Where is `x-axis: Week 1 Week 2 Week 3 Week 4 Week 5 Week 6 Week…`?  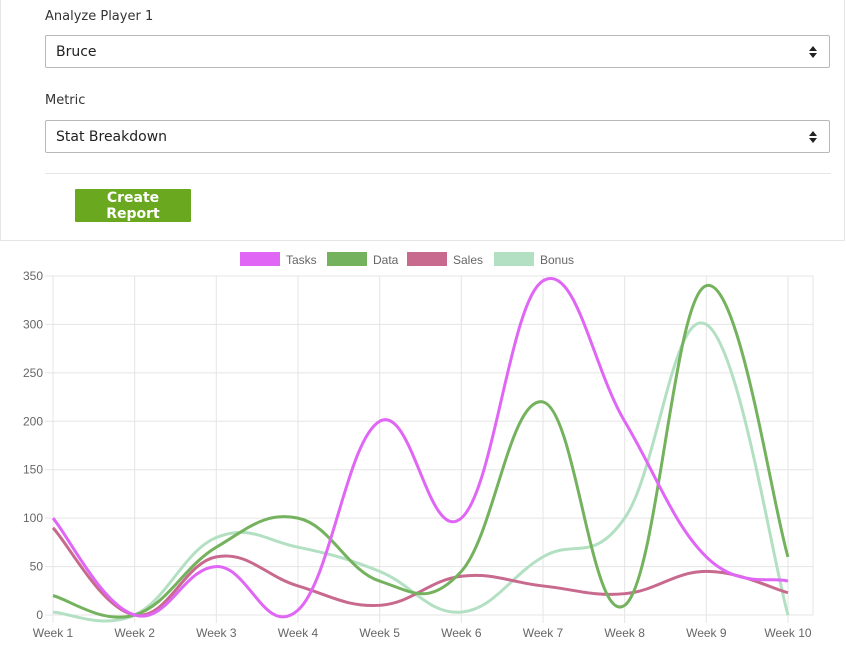
x-axis: Week 1 Week 2 Week 3 Week 4 Week 5 Week 6 Week… is located at coordinates (422, 633).